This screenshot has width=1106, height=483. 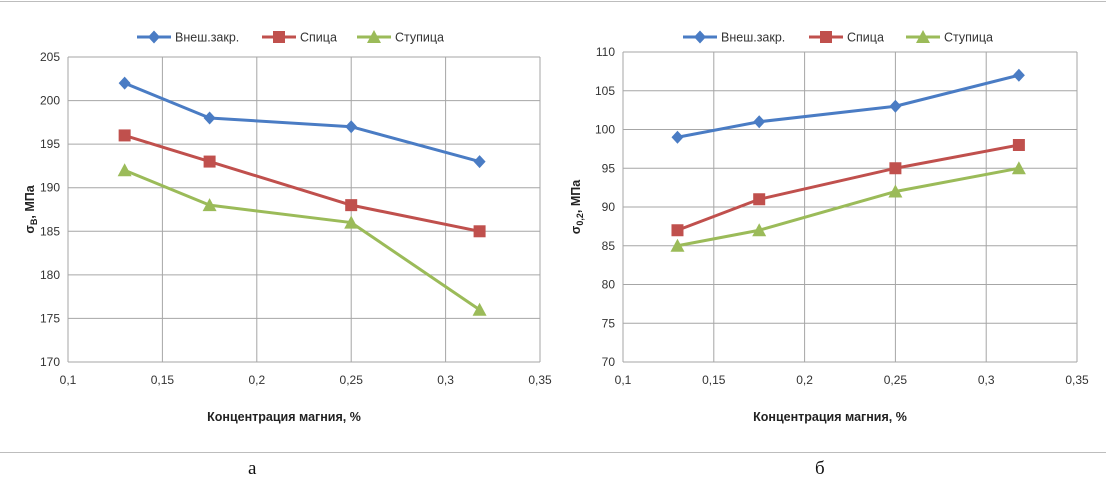 I want to click on y-tick-label: 110, so click(x=605, y=52).